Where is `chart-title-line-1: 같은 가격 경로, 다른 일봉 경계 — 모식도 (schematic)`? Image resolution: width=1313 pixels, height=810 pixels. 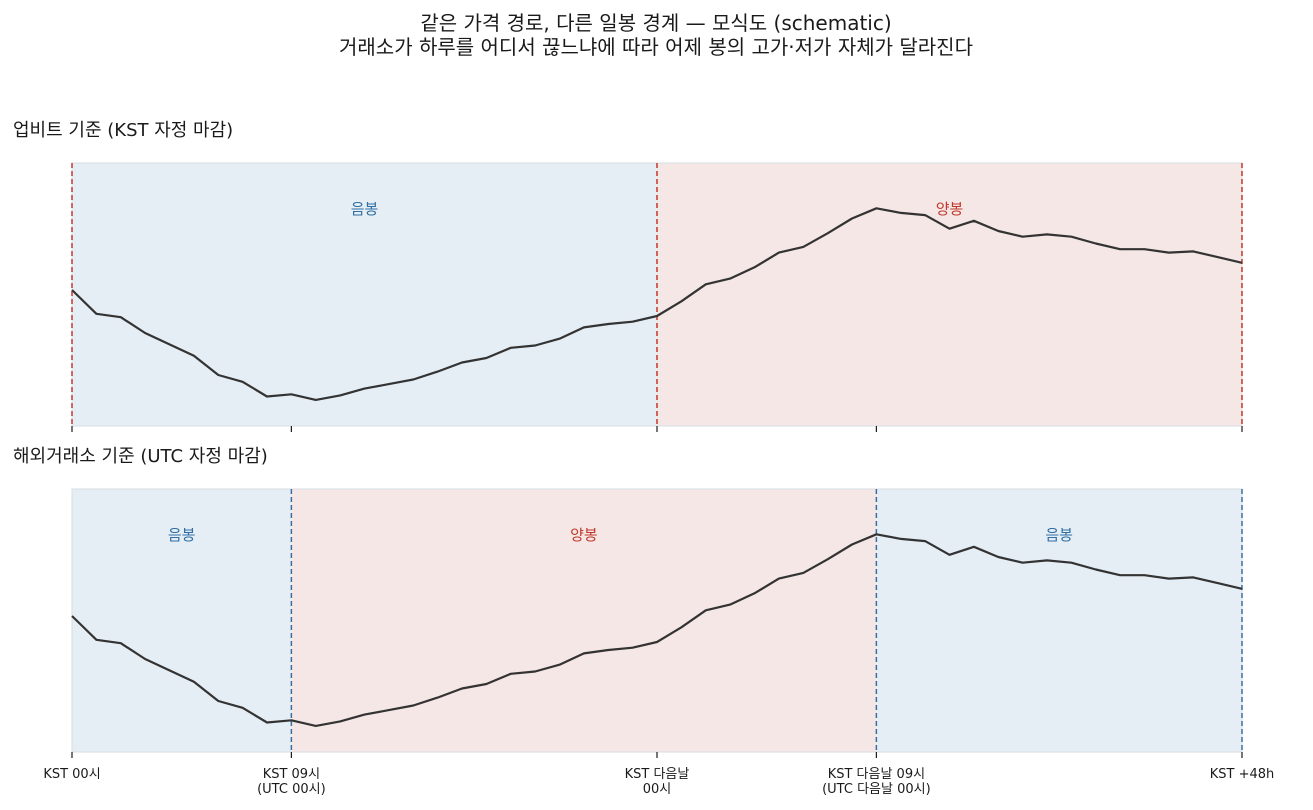
chart-title-line-1: 같은 가격 경로, 다른 일봉 경계 — 모식도 (schematic) is located at coordinates (655, 23).